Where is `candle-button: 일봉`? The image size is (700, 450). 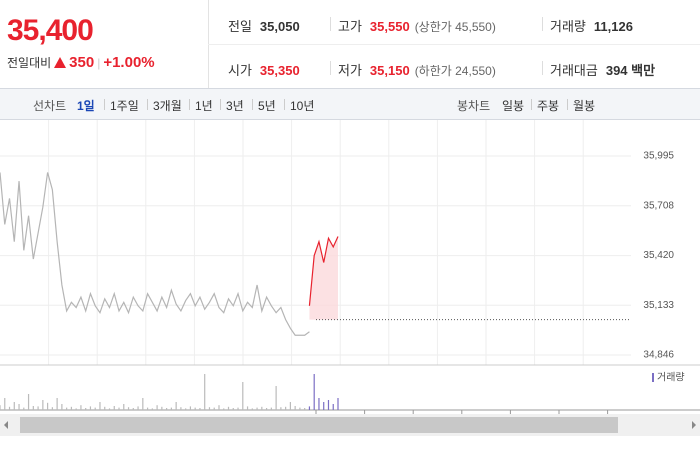 candle-button: 일봉 is located at coordinates (513, 106).